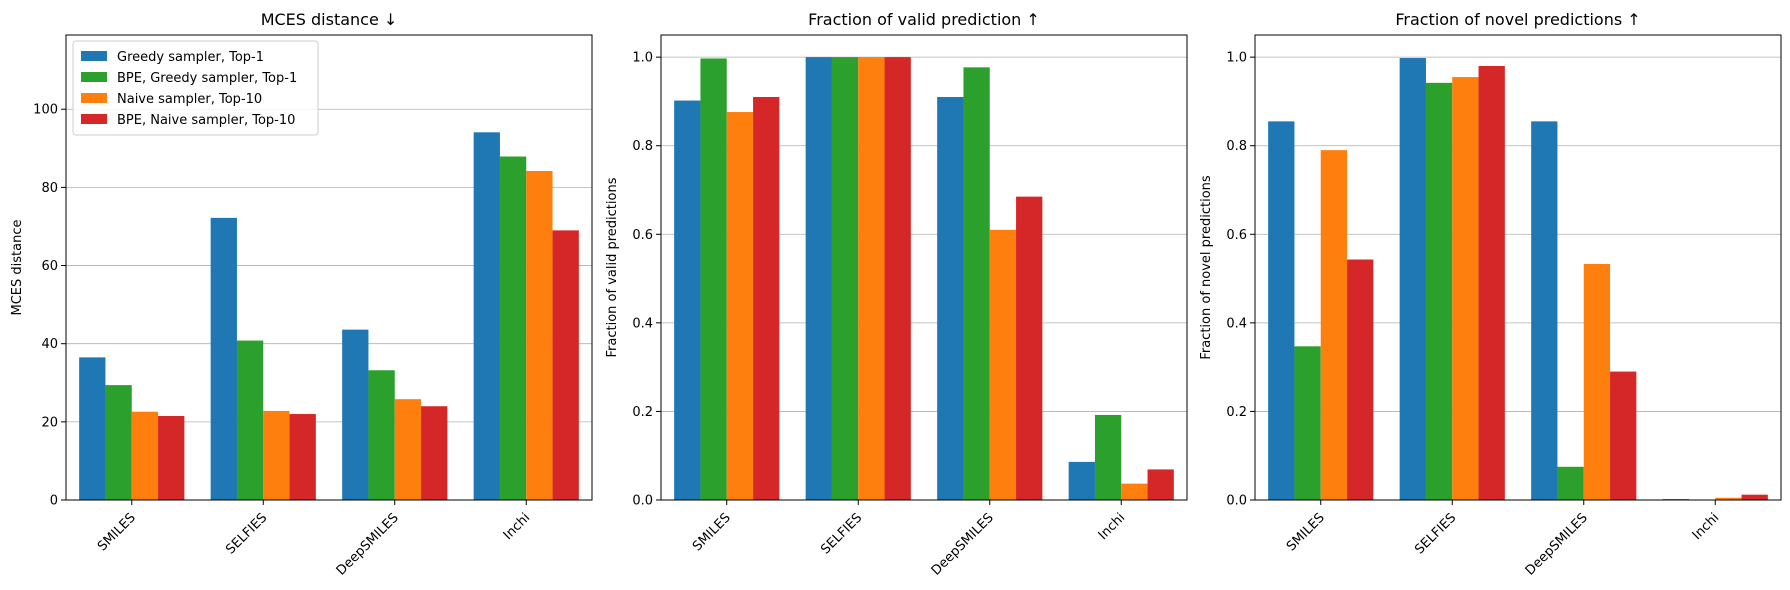  I want to click on legend-box, so click(195, 88).